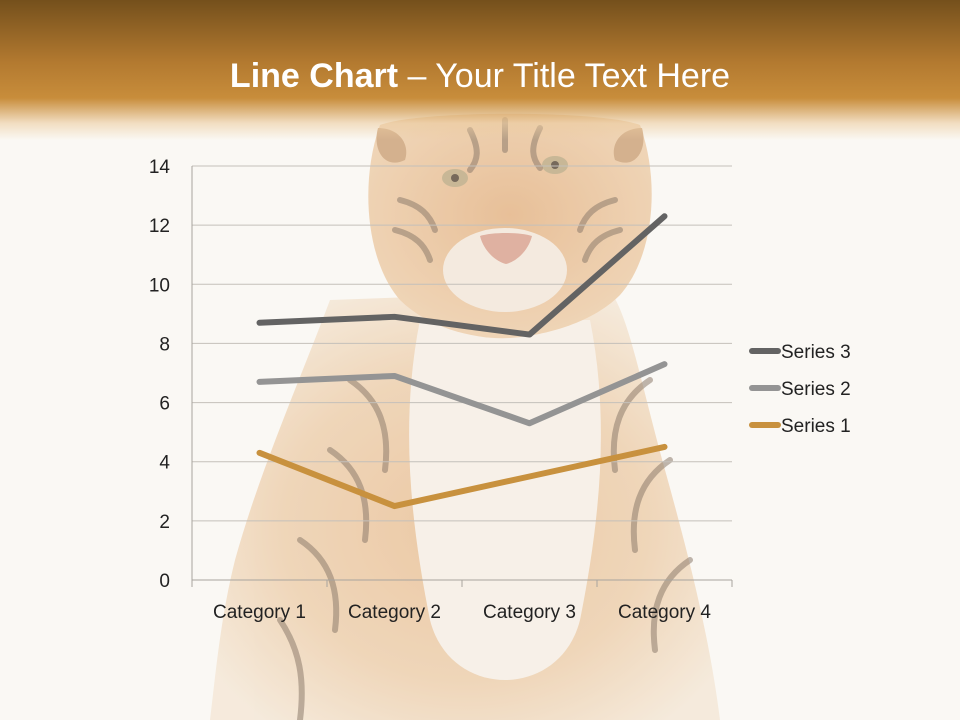 The width and height of the screenshot is (960, 720). I want to click on y-tick-label: 12, so click(159, 226).